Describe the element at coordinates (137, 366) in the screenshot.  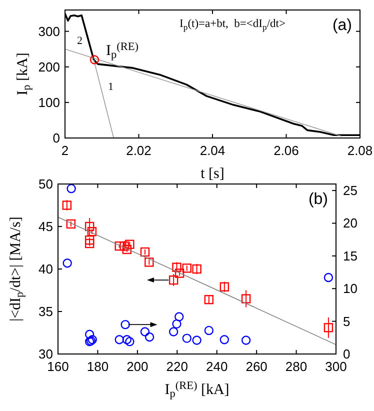
I see `x-tick-label: 200` at that location.